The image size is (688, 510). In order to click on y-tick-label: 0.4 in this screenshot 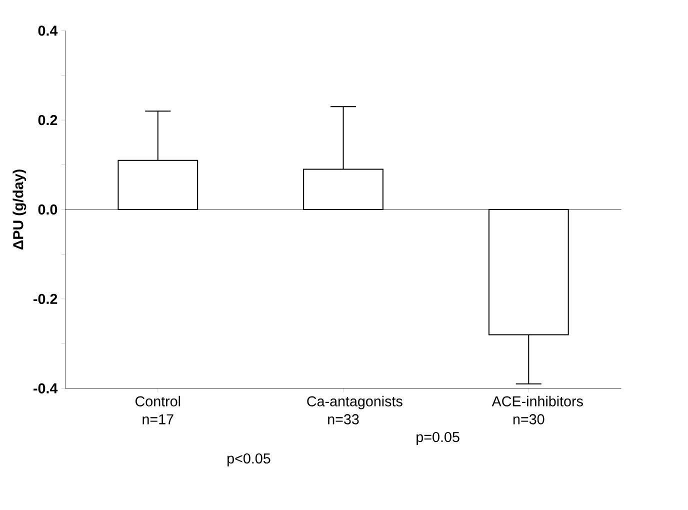, I will do `click(48, 30)`.